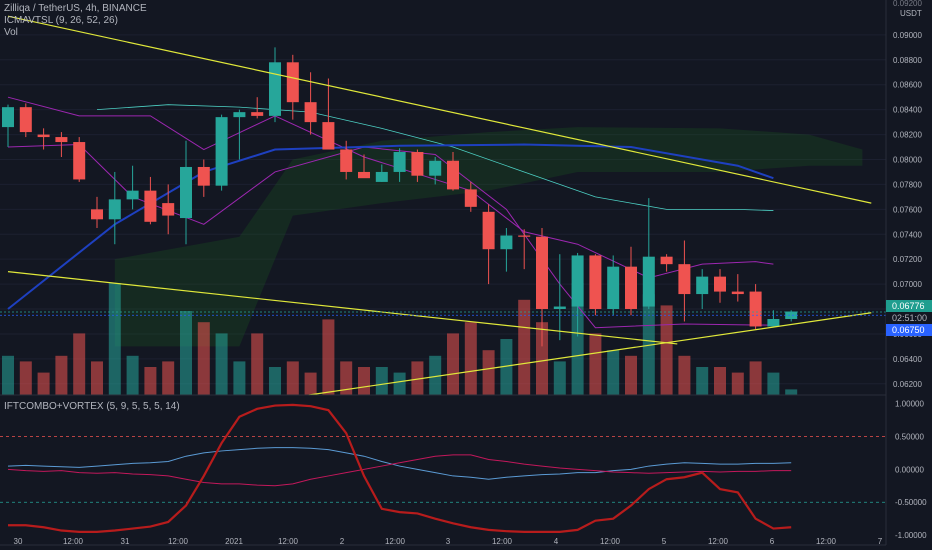 This screenshot has height=550, width=932. What do you see at coordinates (92, 406) in the screenshot?
I see `indicator-iftcombo-label: IFTCOMBO+VORTEX (5, 9, 5, 5, 5, 14)` at bounding box center [92, 406].